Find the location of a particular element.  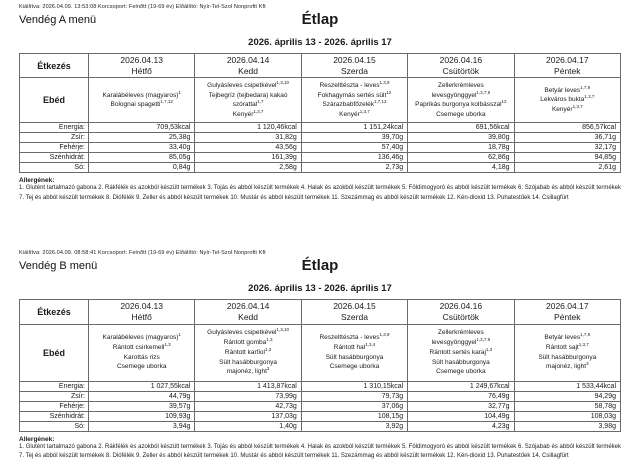

nutrition-value: 1 249,67kcal is located at coordinates (461, 386).